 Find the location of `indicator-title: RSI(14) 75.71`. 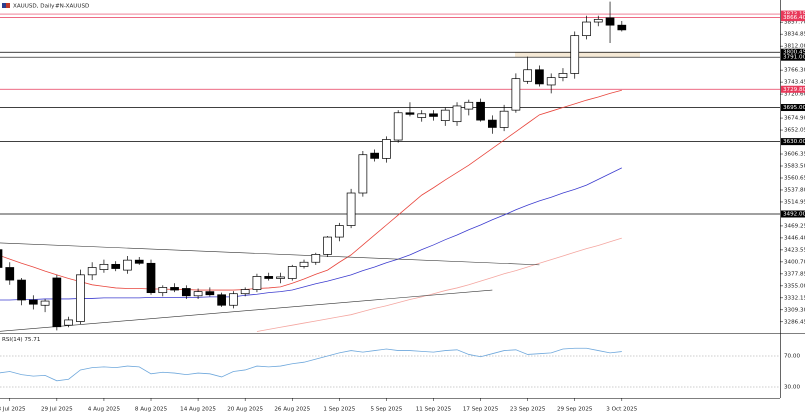

indicator-title: RSI(14) 75.71 is located at coordinates (21, 340).